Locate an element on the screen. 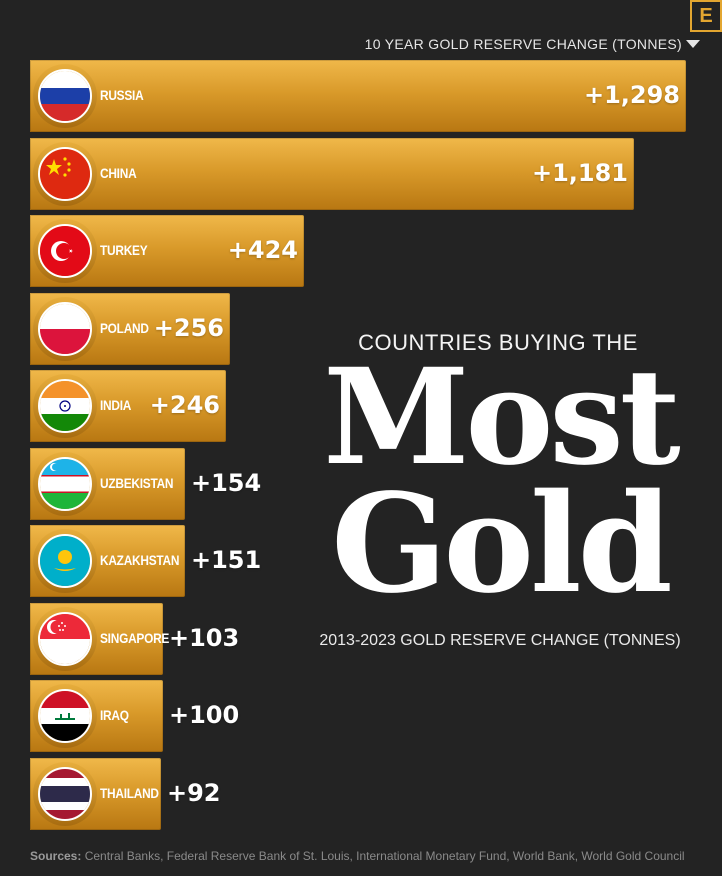 Image resolution: width=722 pixels, height=876 pixels. singapore-flag-icon is located at coordinates (65, 638).